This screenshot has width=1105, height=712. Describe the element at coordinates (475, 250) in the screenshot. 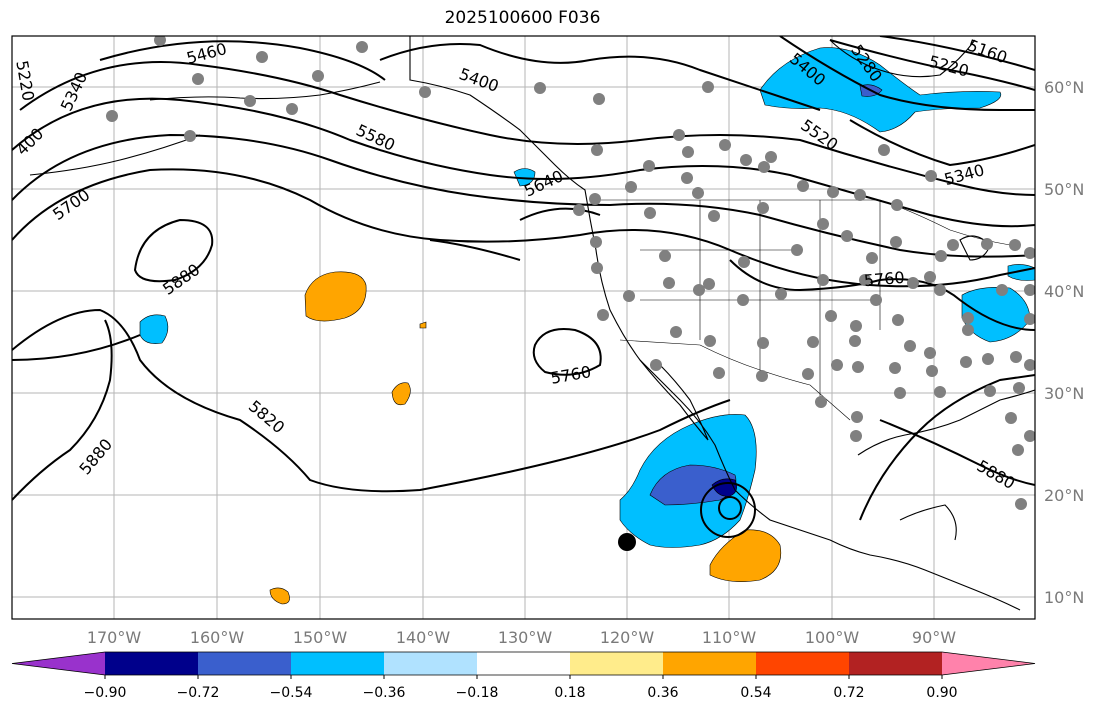

I see `contour-5820-ridge` at that location.